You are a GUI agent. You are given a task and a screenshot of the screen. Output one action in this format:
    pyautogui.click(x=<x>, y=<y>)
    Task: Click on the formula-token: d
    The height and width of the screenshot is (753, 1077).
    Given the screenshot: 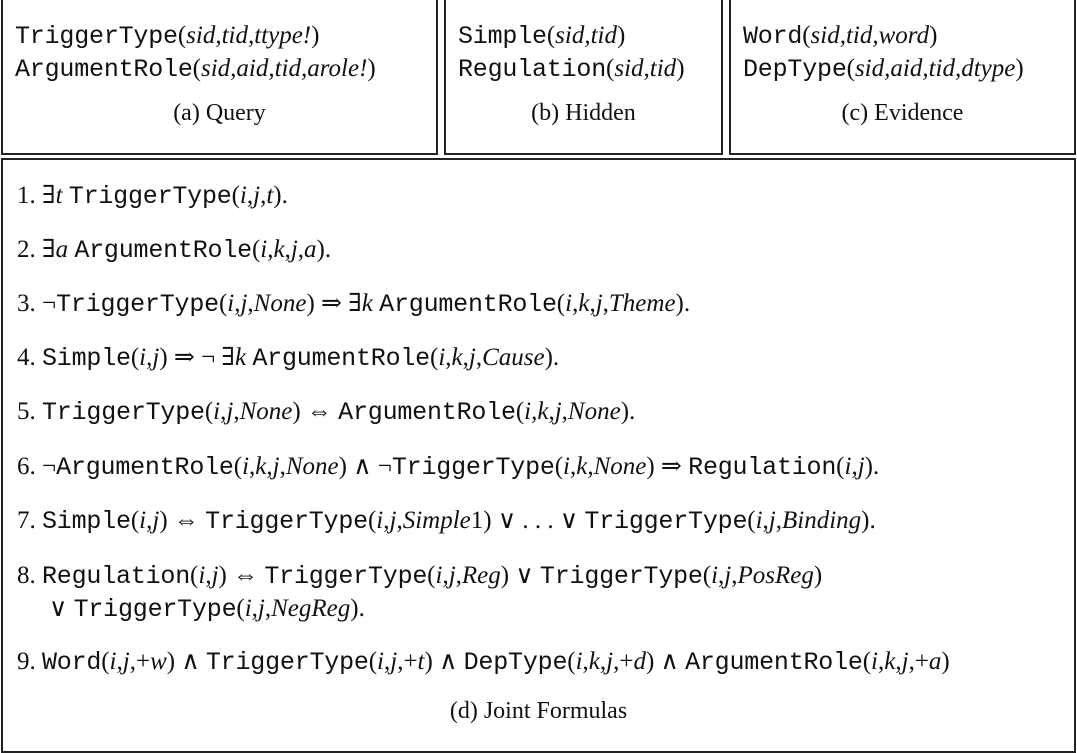 What is the action you would take?
    pyautogui.click(x=639, y=661)
    